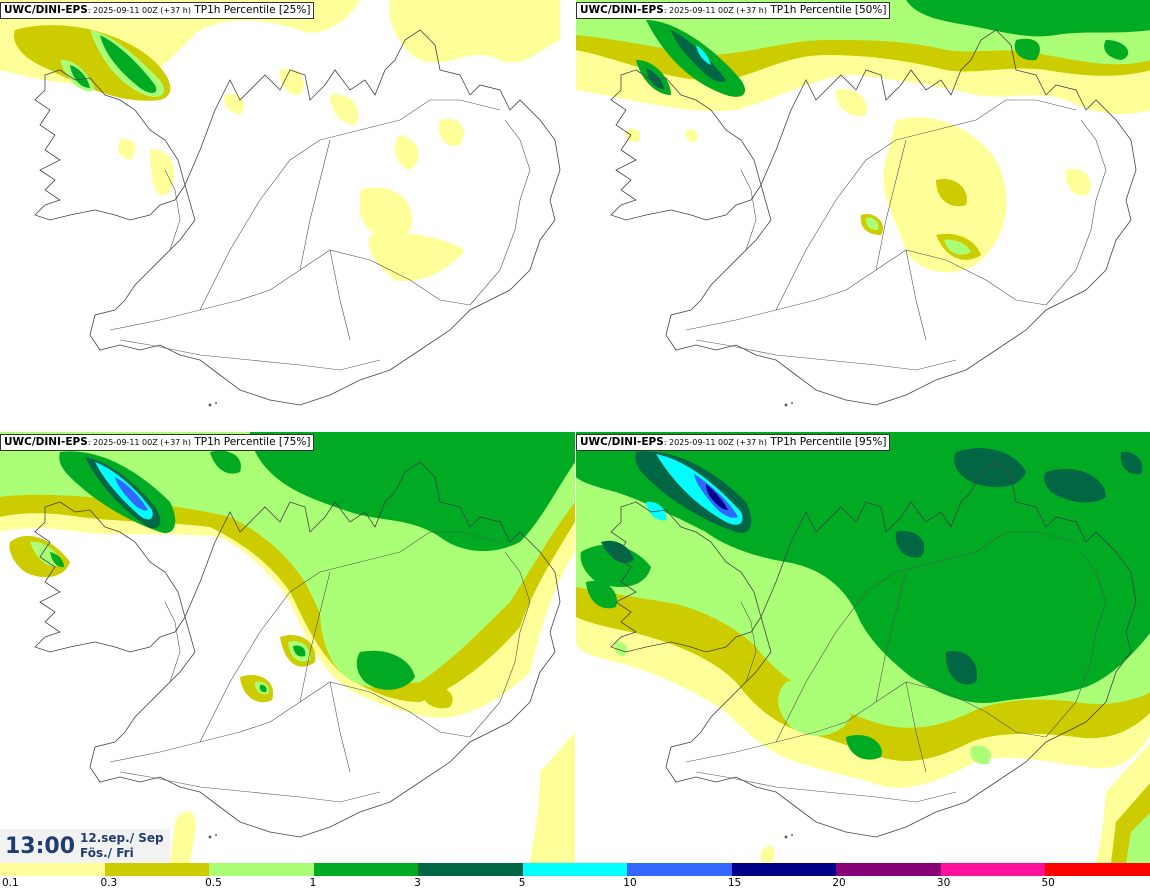  I want to click on panel-divider, so click(575, 431).